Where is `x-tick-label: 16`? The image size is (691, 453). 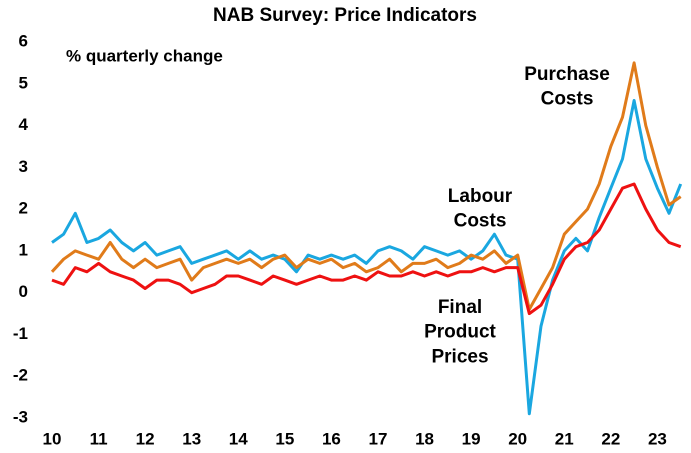
x-tick-label: 16 is located at coordinates (331, 438).